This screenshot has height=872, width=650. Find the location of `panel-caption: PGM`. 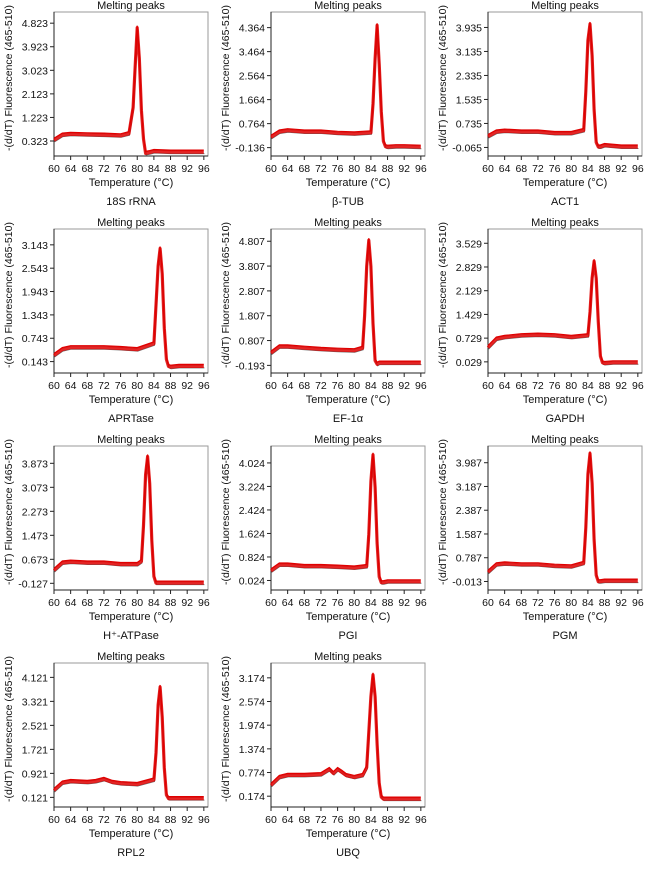

panel-caption: PGM is located at coordinates (564, 636).